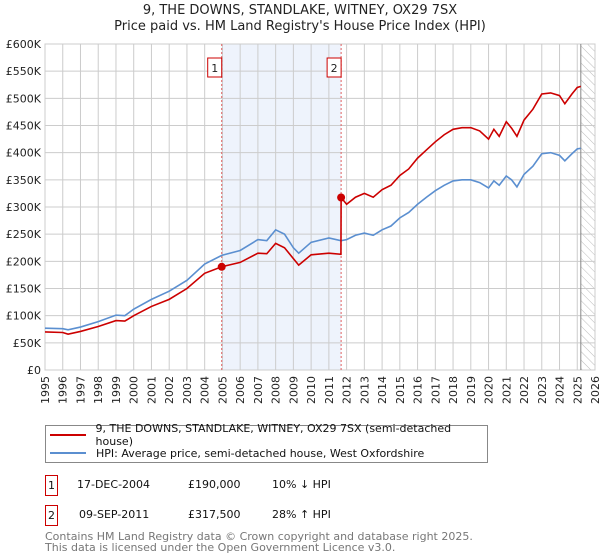 The width and height of the screenshot is (600, 560). I want to click on y-tick-label: £0, so click(34, 370).